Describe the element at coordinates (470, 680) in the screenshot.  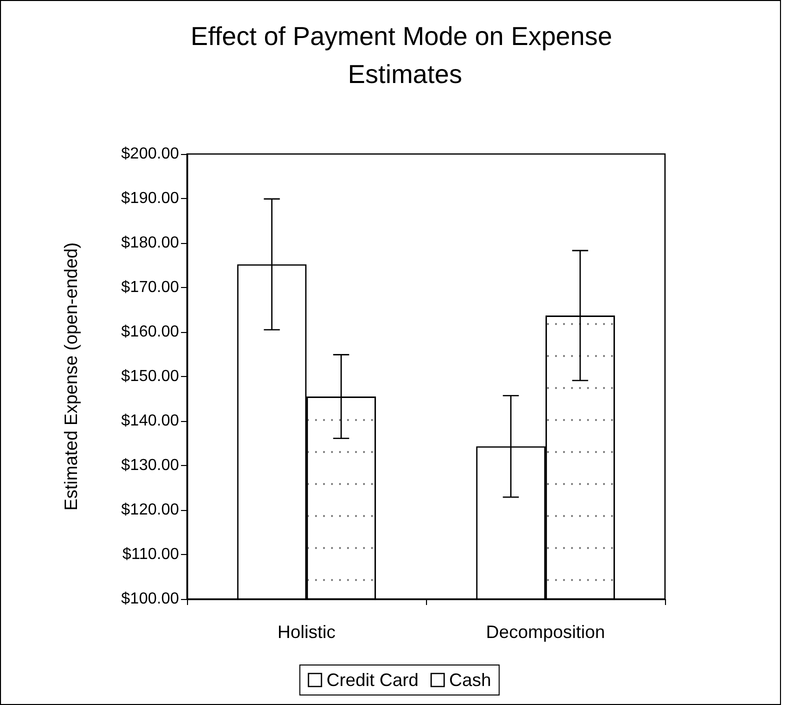
I see `legend-label: Cash` at that location.